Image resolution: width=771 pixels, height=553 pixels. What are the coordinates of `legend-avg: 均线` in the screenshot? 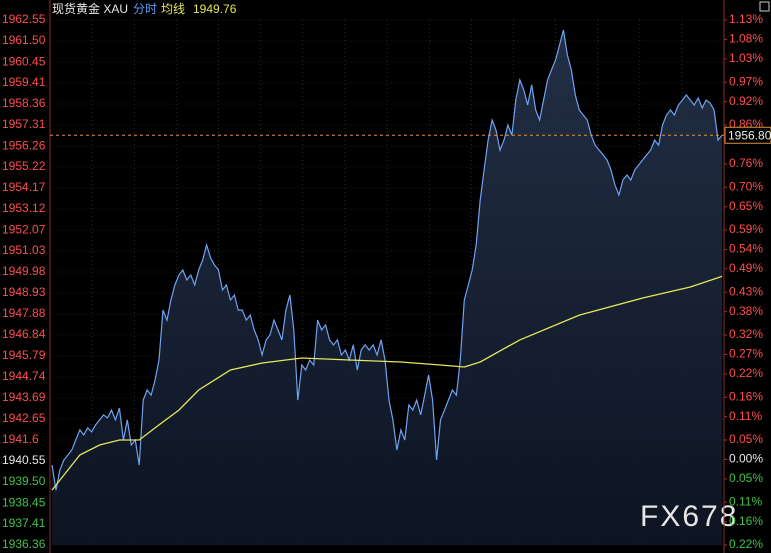 It's located at (173, 9).